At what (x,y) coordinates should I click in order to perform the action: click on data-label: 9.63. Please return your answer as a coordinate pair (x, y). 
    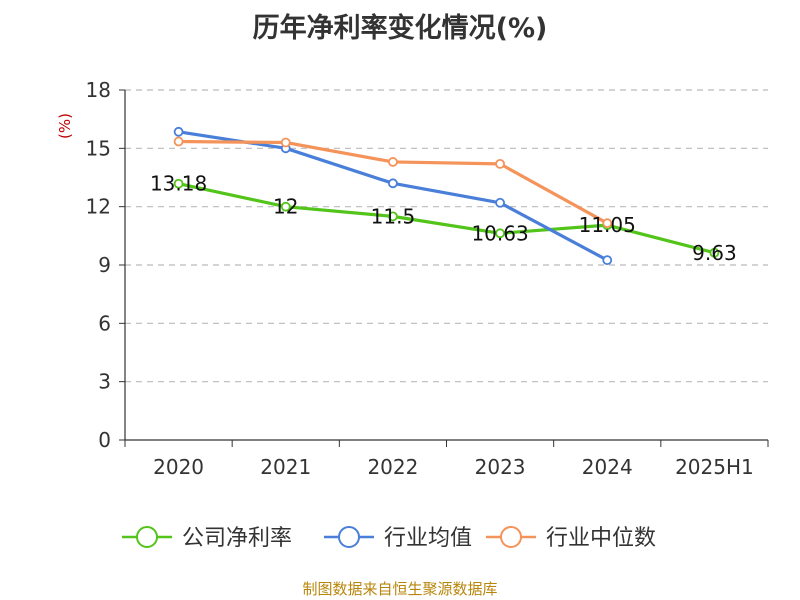
    Looking at the image, I should click on (714, 253).